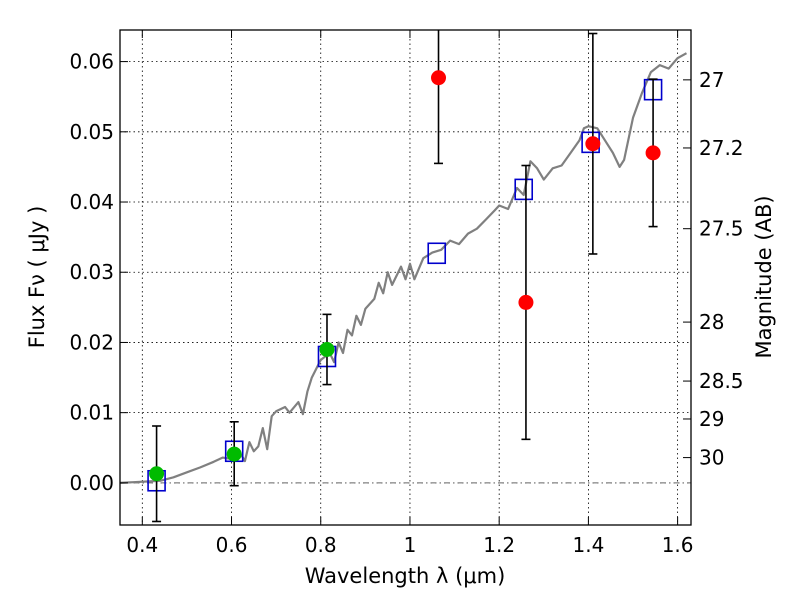 This screenshot has height=600, width=800. Describe the element at coordinates (91, 132) in the screenshot. I see `y-tick-label: 0.05` at that location.